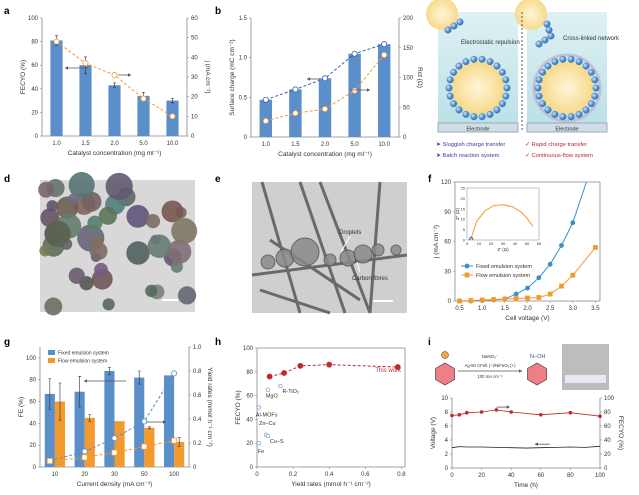 Image resolution: width=639 pixels, height=495 pixels. Describe the element at coordinates (570, 476) in the screenshot. I see `x-tick-label: 80` at that location.